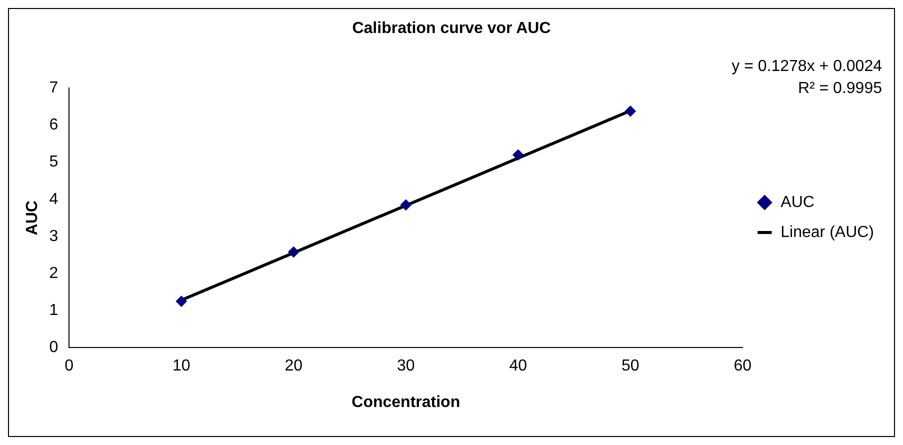  What do you see at coordinates (293, 366) in the screenshot?
I see `x-tick-label: 20` at bounding box center [293, 366].